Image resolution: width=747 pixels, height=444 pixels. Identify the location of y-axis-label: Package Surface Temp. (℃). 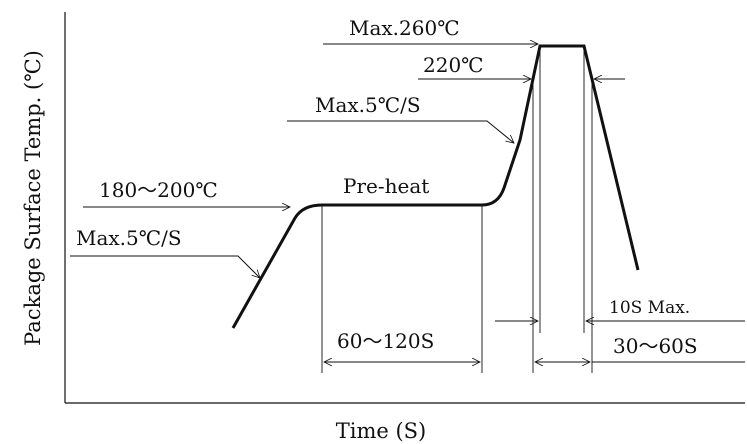
(33, 198).